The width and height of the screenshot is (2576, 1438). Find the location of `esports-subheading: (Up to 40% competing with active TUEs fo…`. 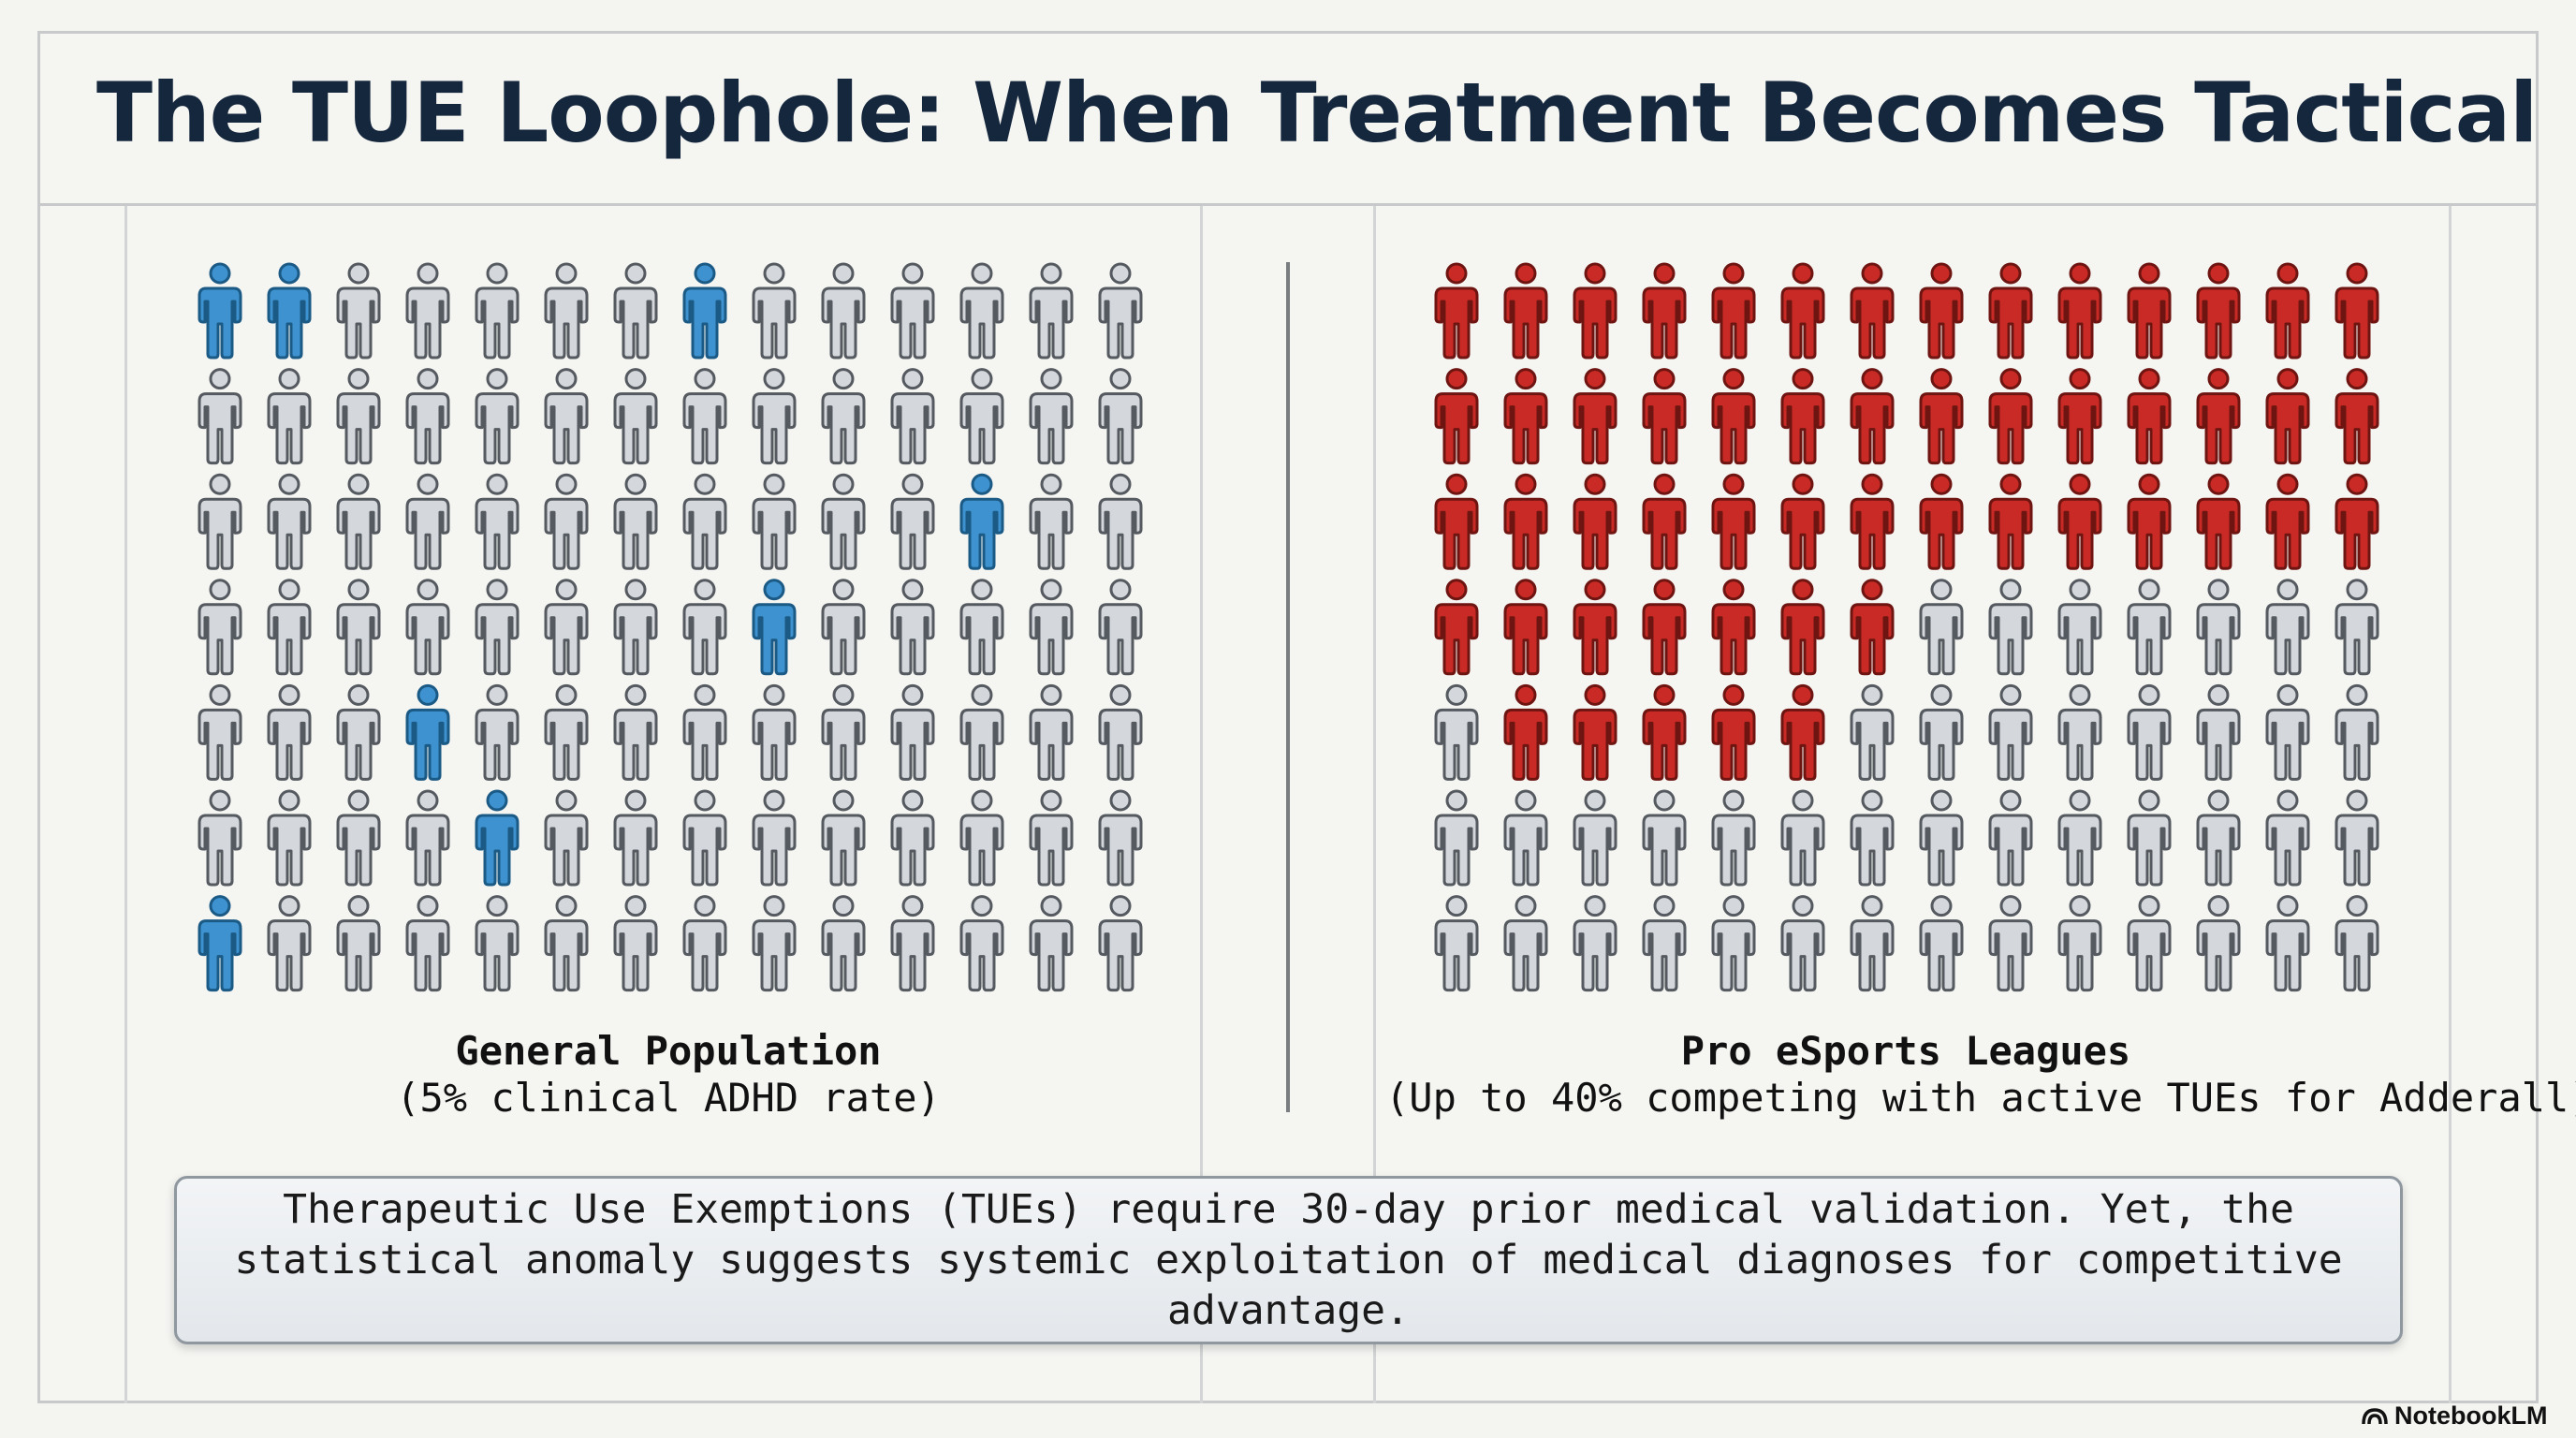

esports-subheading: (Up to 40% competing with active TUEs fo… is located at coordinates (1980, 1098).